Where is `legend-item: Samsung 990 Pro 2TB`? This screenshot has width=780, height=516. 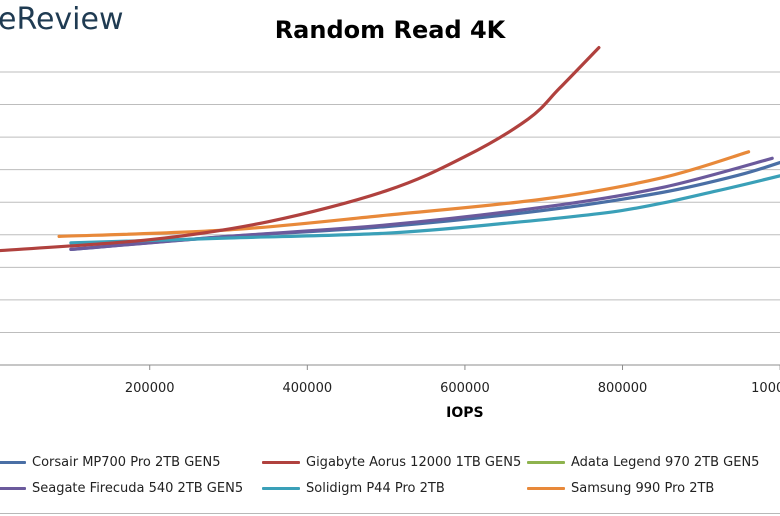
legend-item: Samsung 990 Pro 2TB is located at coordinates (620, 488).